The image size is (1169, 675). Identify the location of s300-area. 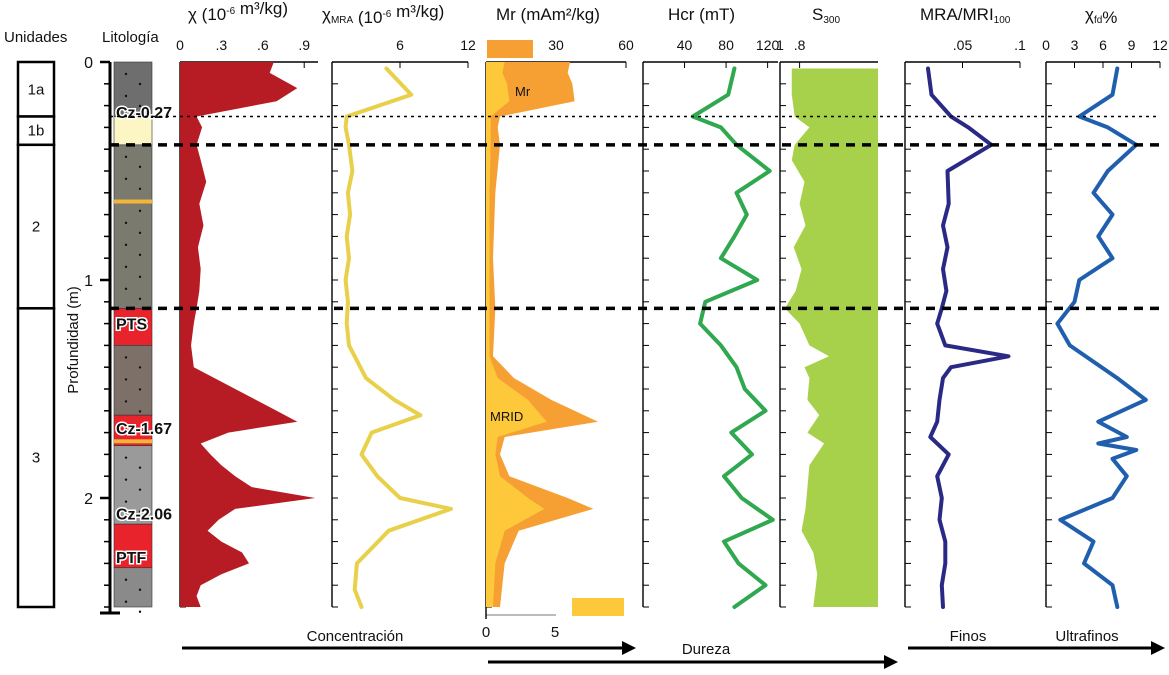
(831, 338).